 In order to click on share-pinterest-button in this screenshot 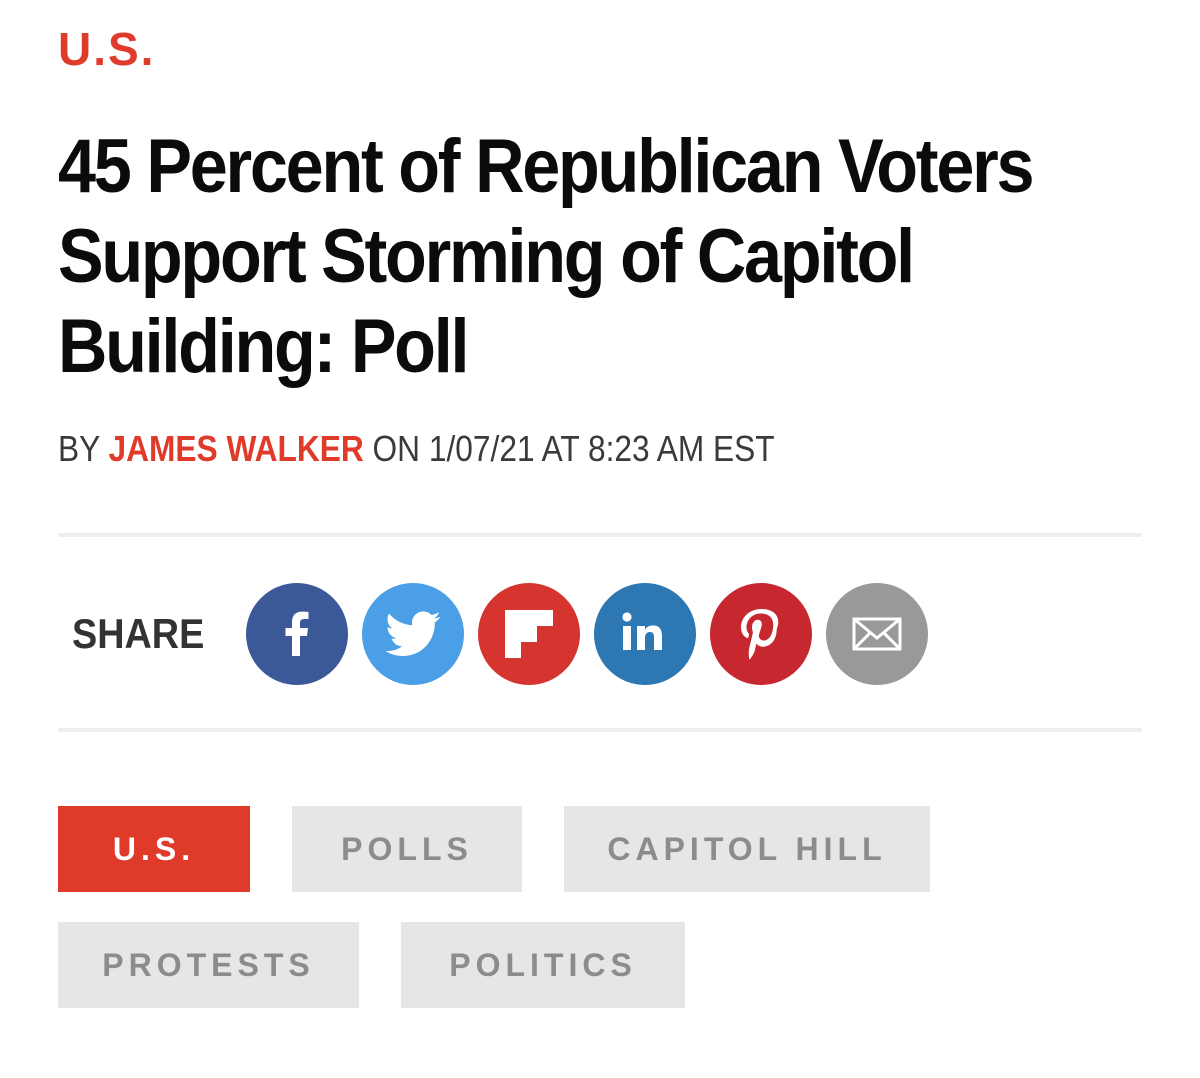, I will do `click(761, 634)`.